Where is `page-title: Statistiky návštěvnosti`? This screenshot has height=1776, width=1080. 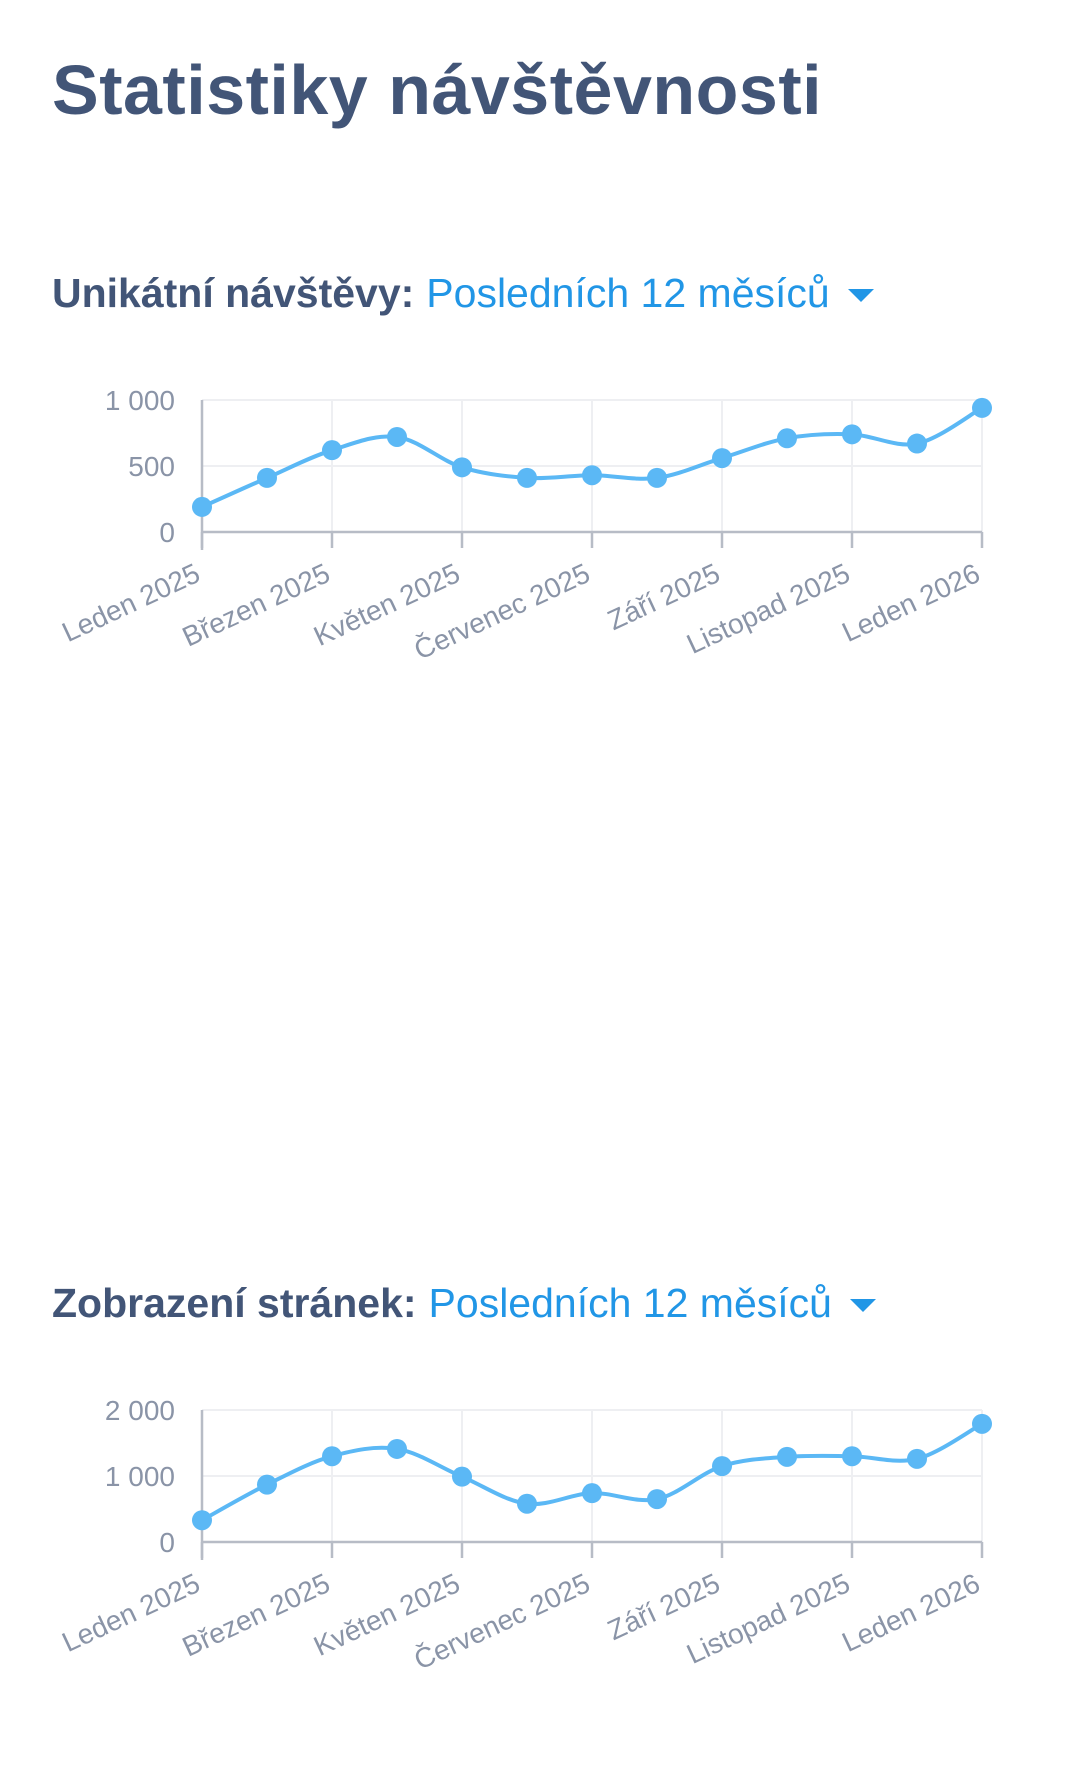 page-title: Statistiky návštěvnosti is located at coordinates (437, 90).